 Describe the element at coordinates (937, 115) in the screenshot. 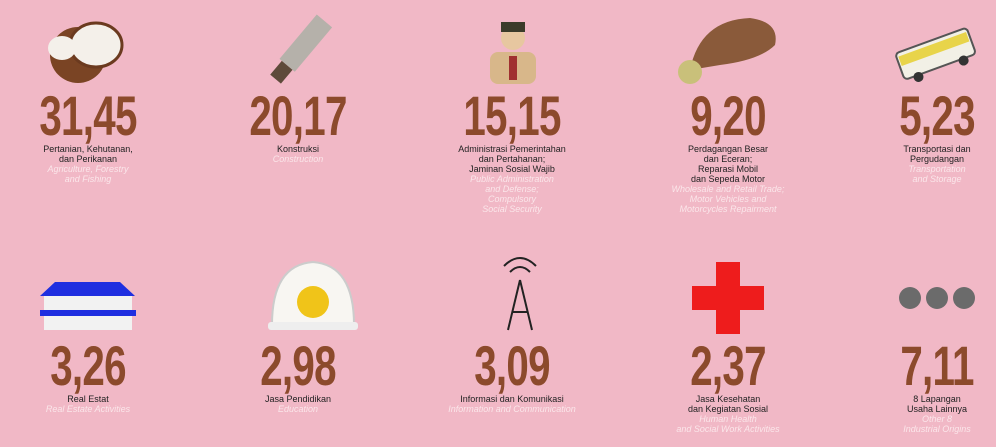

I see `value: 5,23` at that location.